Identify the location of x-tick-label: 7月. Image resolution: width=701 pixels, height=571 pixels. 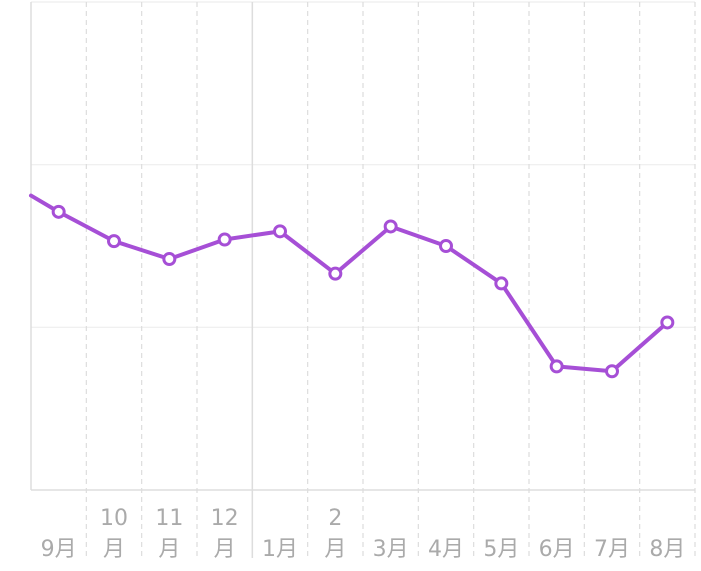
(612, 549).